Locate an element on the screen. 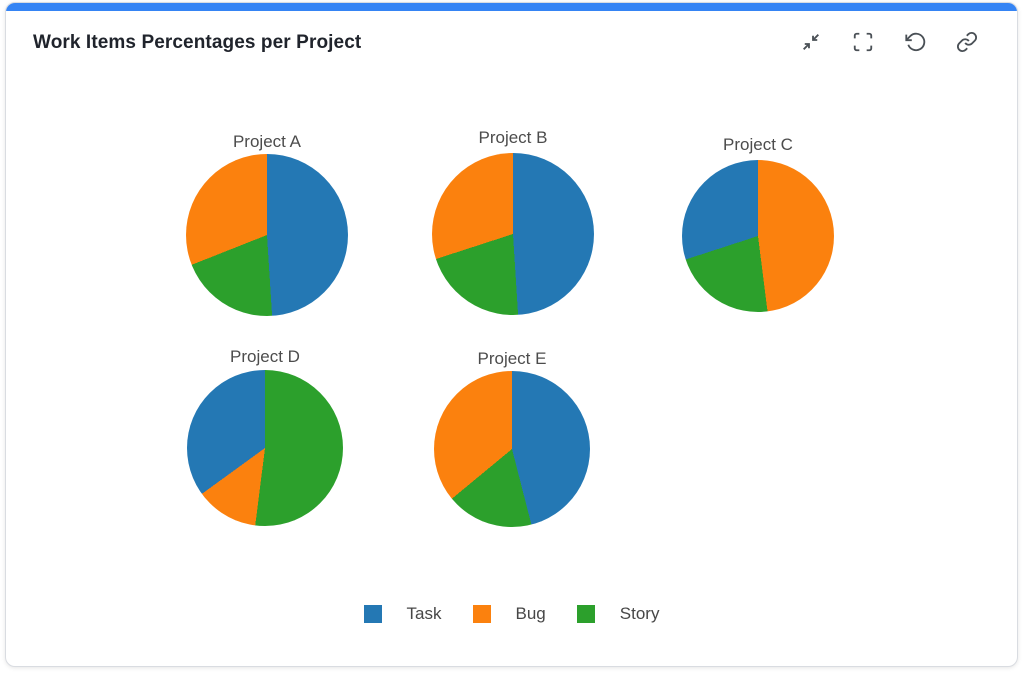 The image size is (1024, 676). pie-cell-project-a: Project A is located at coordinates (267, 223).